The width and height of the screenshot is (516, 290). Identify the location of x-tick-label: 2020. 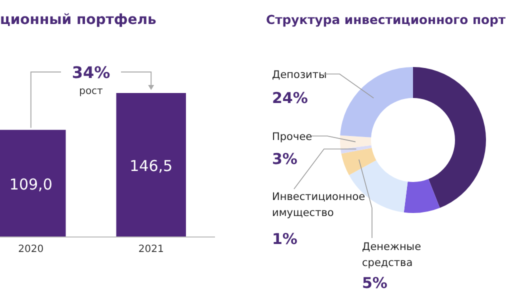
(31, 249).